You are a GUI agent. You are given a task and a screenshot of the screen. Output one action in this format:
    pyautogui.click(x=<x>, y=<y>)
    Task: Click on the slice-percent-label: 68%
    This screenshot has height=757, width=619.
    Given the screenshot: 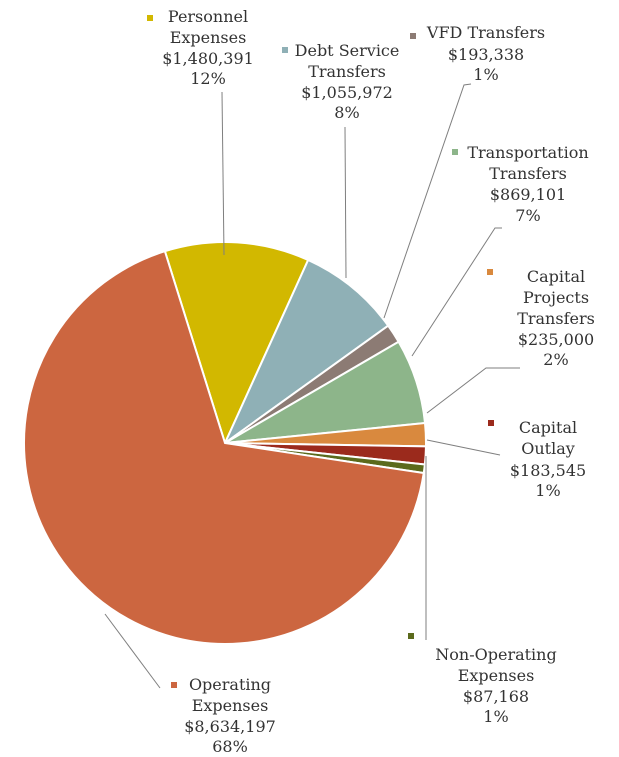 What is the action you would take?
    pyautogui.click(x=230, y=746)
    